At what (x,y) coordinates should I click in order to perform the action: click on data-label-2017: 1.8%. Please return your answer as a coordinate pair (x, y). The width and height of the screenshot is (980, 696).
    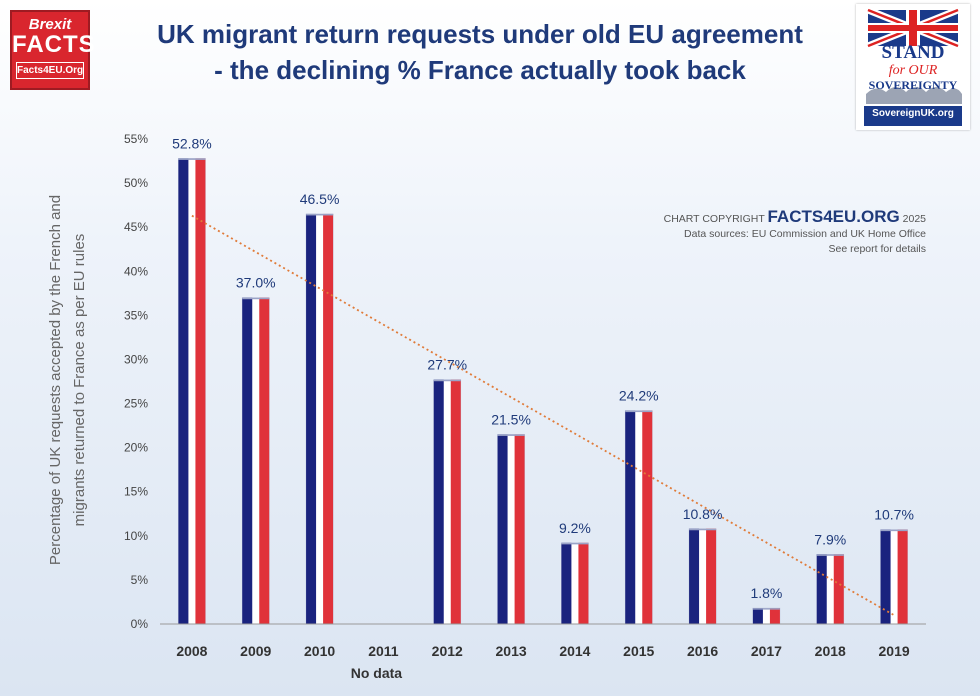
    Looking at the image, I should click on (766, 593).